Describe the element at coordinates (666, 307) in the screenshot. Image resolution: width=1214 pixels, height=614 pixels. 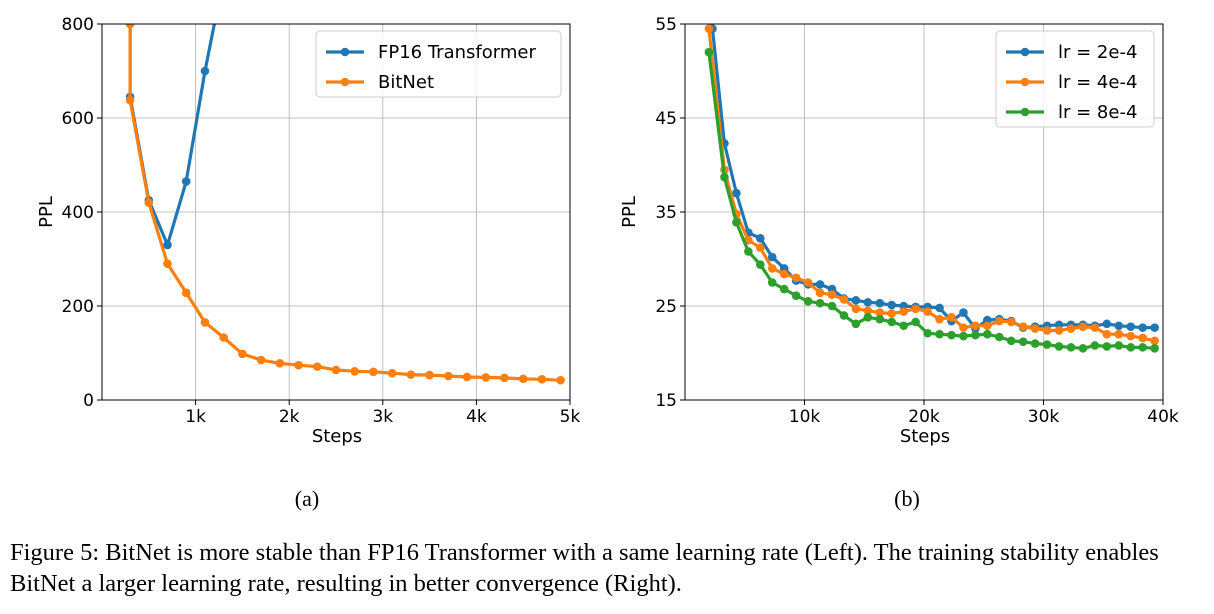
I see `y-tick-label: 25` at that location.